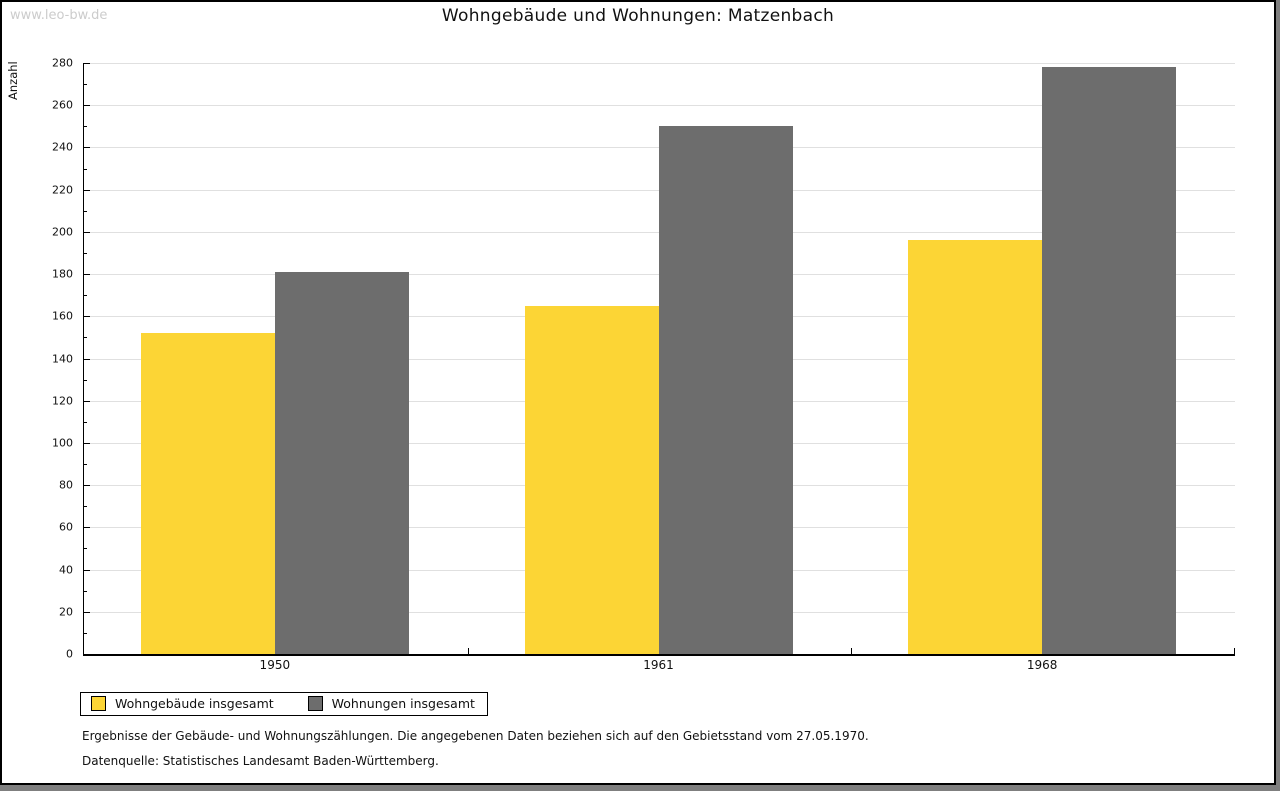  I want to click on legend: Wohngebäude insgesamt Wohnungen insgesamt, so click(284, 704).